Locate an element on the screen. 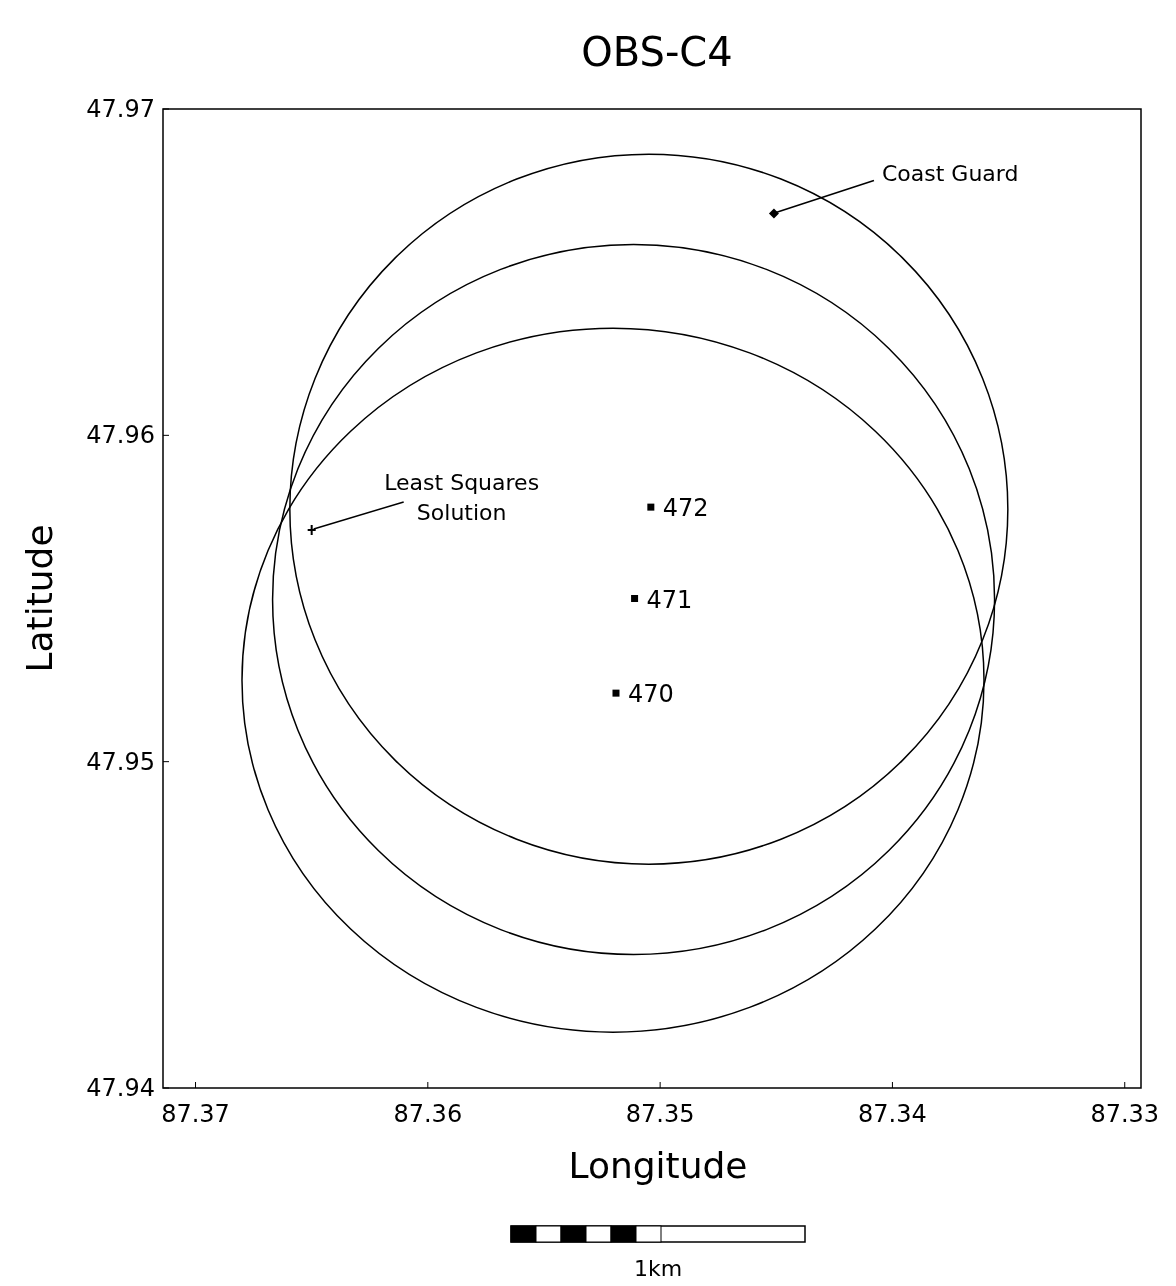 This screenshot has width=1176, height=1286. series-label: 470 is located at coordinates (650, 694).